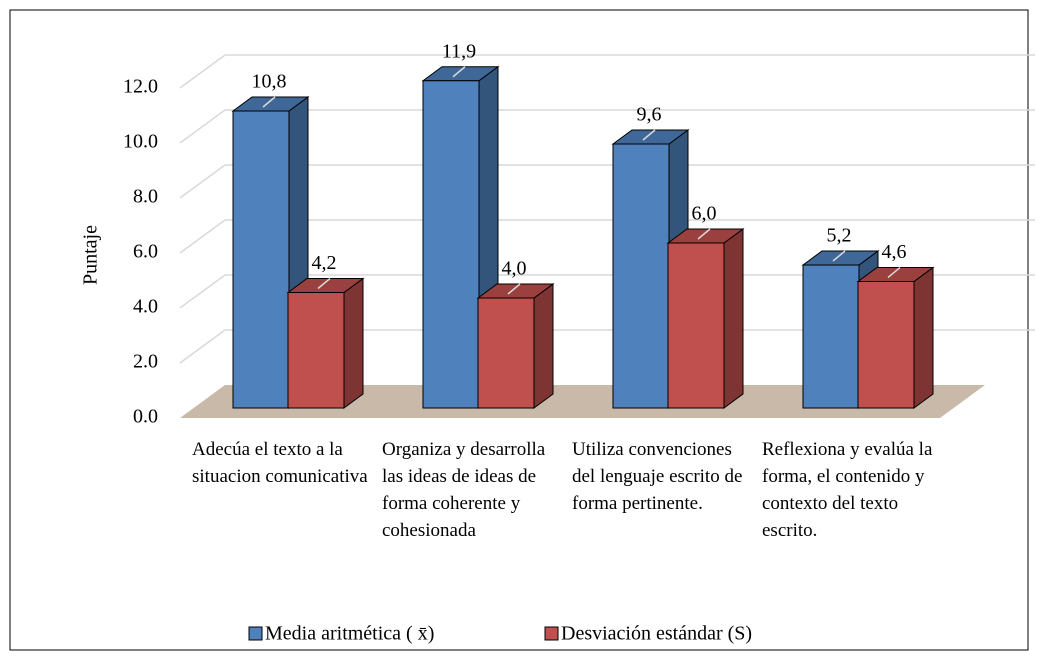 The width and height of the screenshot is (1038, 662). Describe the element at coordinates (582, 401) in the screenshot. I see `floor` at that location.